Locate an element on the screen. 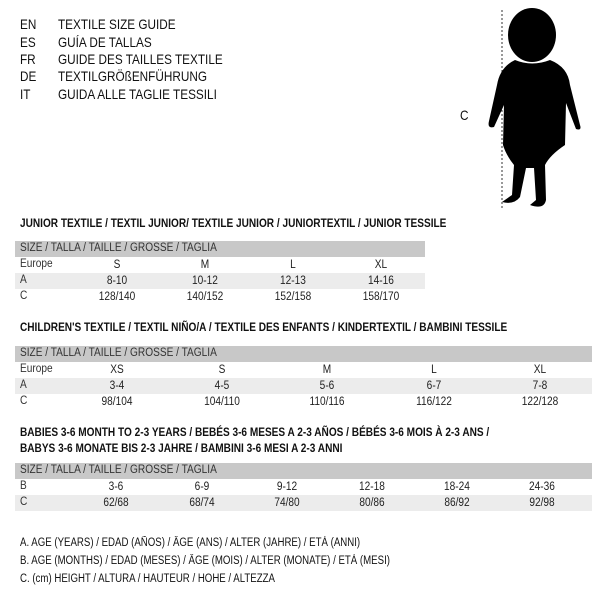 This screenshot has height=600, width=600. table-cell: 6-9 is located at coordinates (202, 487).